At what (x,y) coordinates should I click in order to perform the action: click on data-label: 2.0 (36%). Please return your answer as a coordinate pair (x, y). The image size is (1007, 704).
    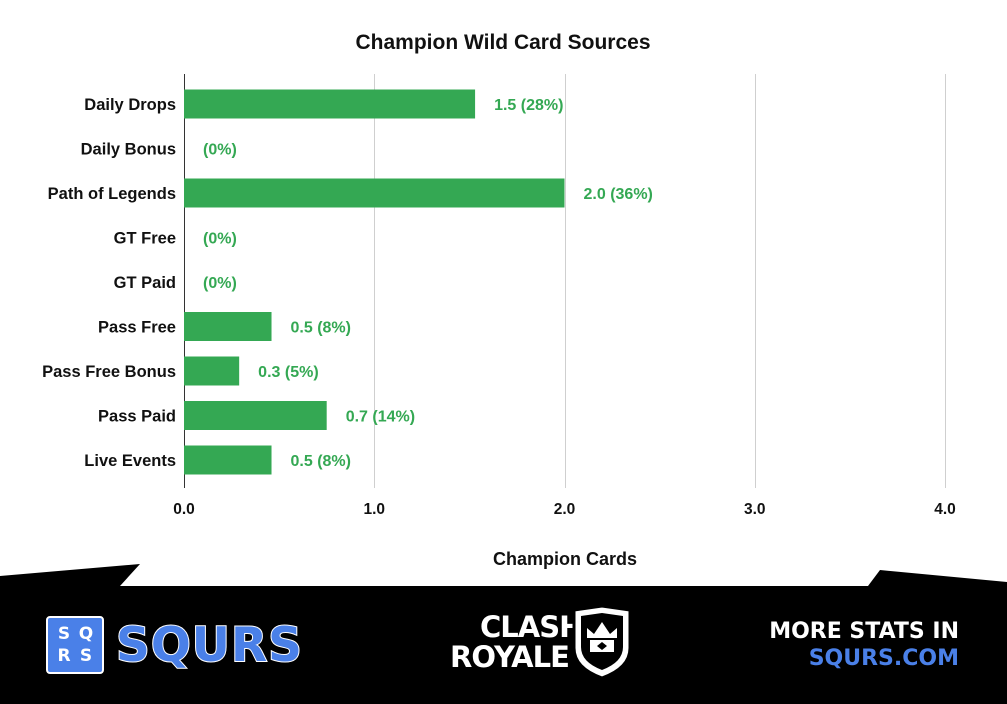
    Looking at the image, I should click on (618, 194).